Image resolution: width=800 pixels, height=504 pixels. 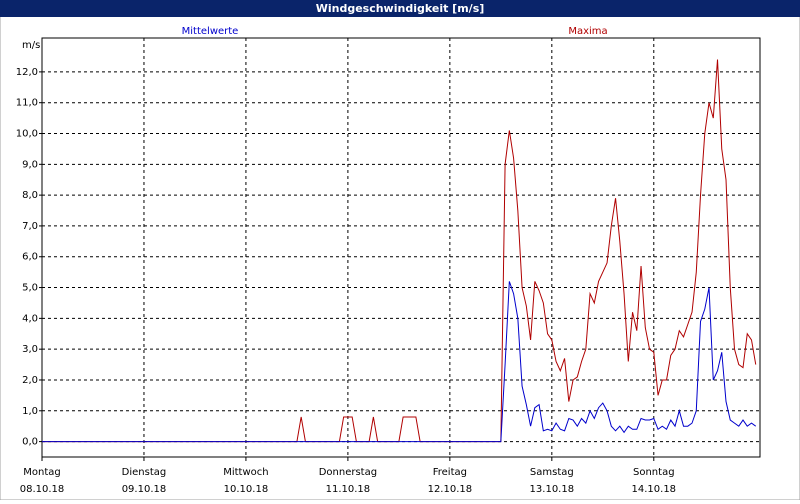 I want to click on y-tick-label: 12,0, so click(x=27, y=72).